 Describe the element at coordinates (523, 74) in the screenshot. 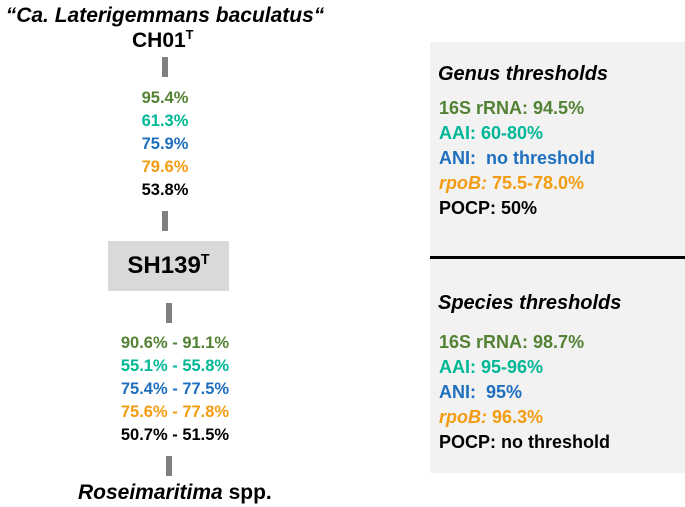

I see `genus-thresholds-heading: Genus thresholds` at that location.